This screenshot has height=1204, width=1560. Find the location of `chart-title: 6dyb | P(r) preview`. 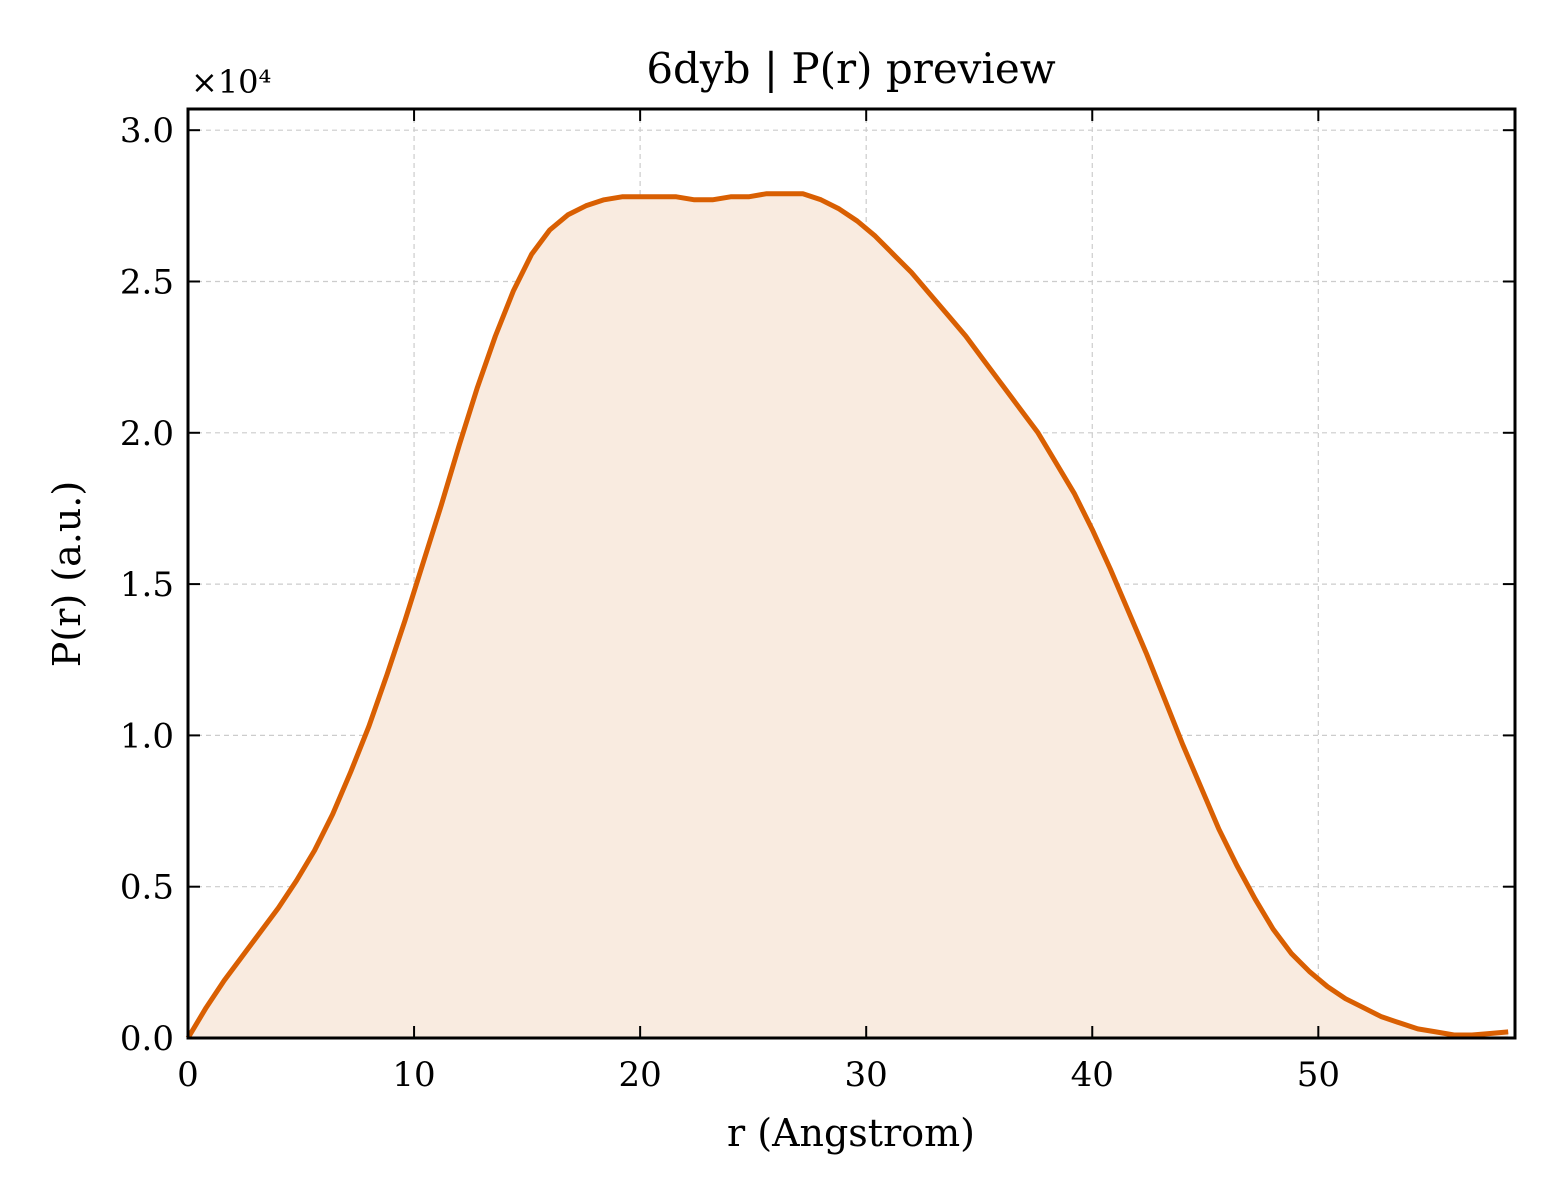

chart-title: 6dyb | P(r) preview is located at coordinates (850, 68).